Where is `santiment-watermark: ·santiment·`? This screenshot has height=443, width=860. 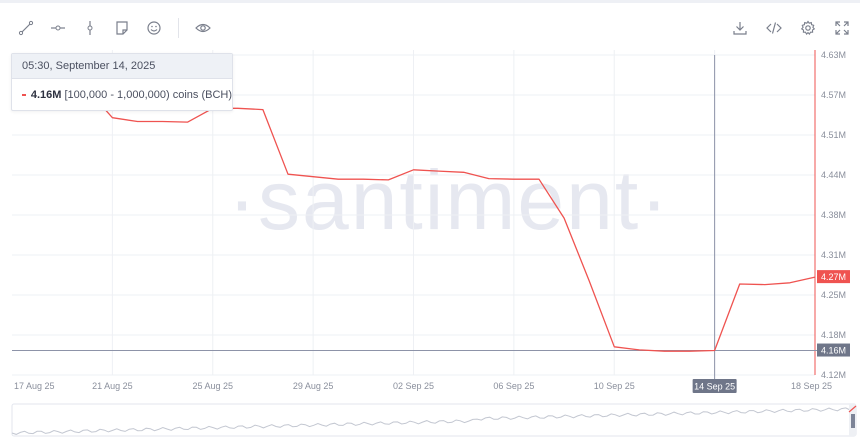
santiment-watermark: ·santiment· is located at coordinates (449, 200).